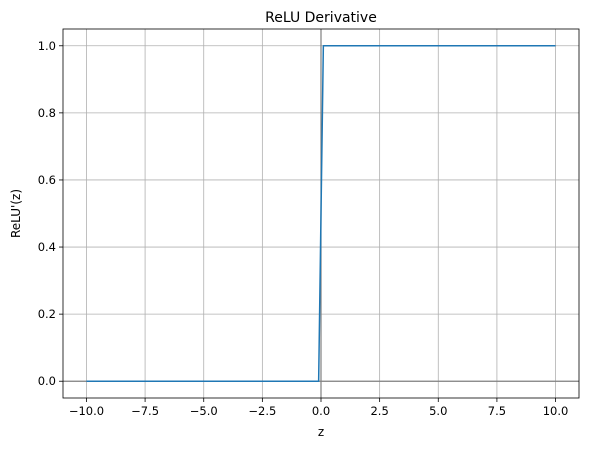  Describe the element at coordinates (47, 46) in the screenshot. I see `y-tick-label: 1.0` at that location.